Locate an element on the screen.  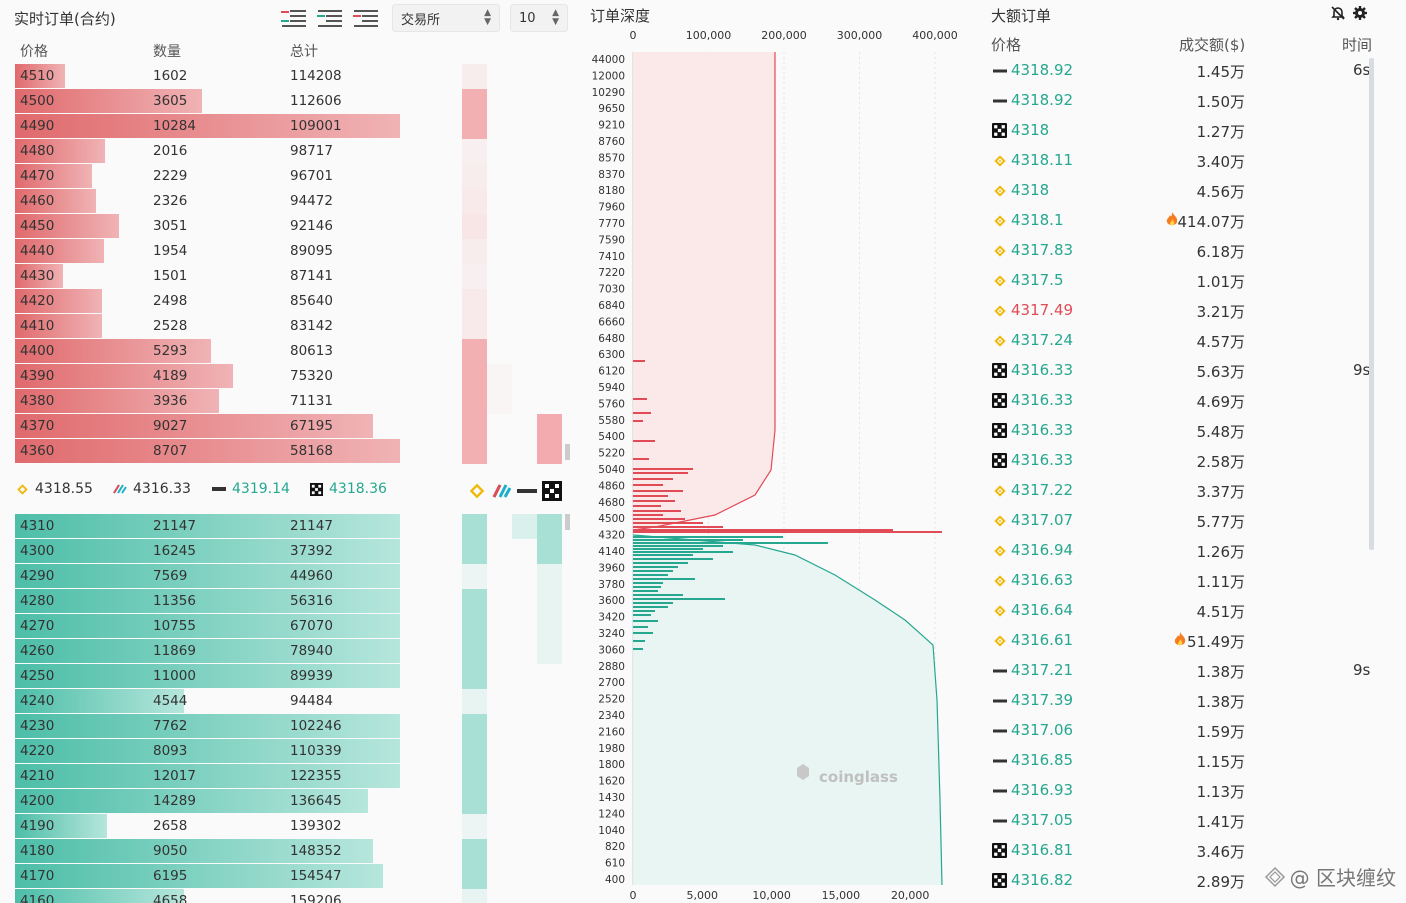
ask-row: 4410 2528 83142 is located at coordinates (207, 326).